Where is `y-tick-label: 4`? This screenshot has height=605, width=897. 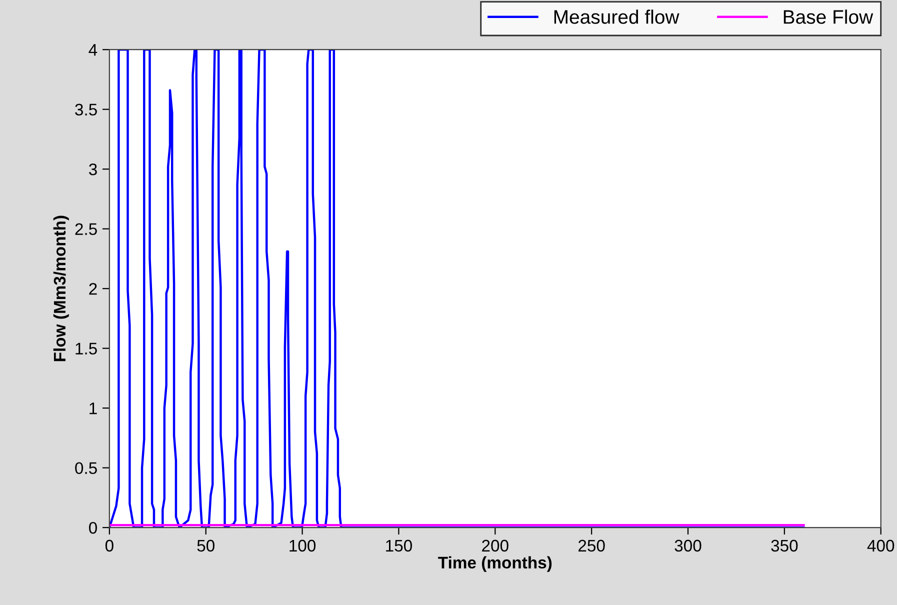
y-tick-label: 4 is located at coordinates (93, 50).